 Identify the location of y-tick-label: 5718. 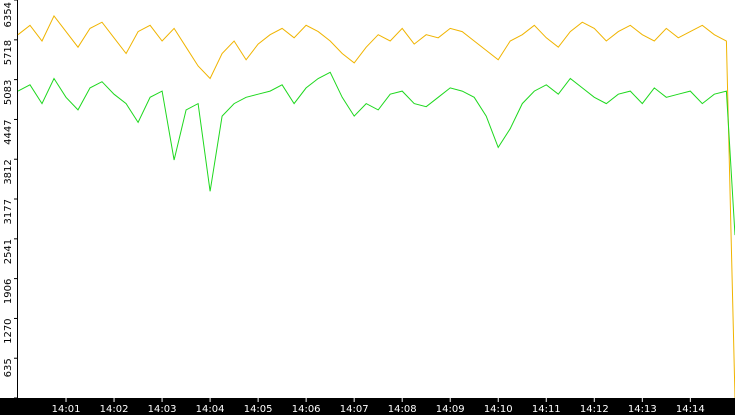
(8, 52).